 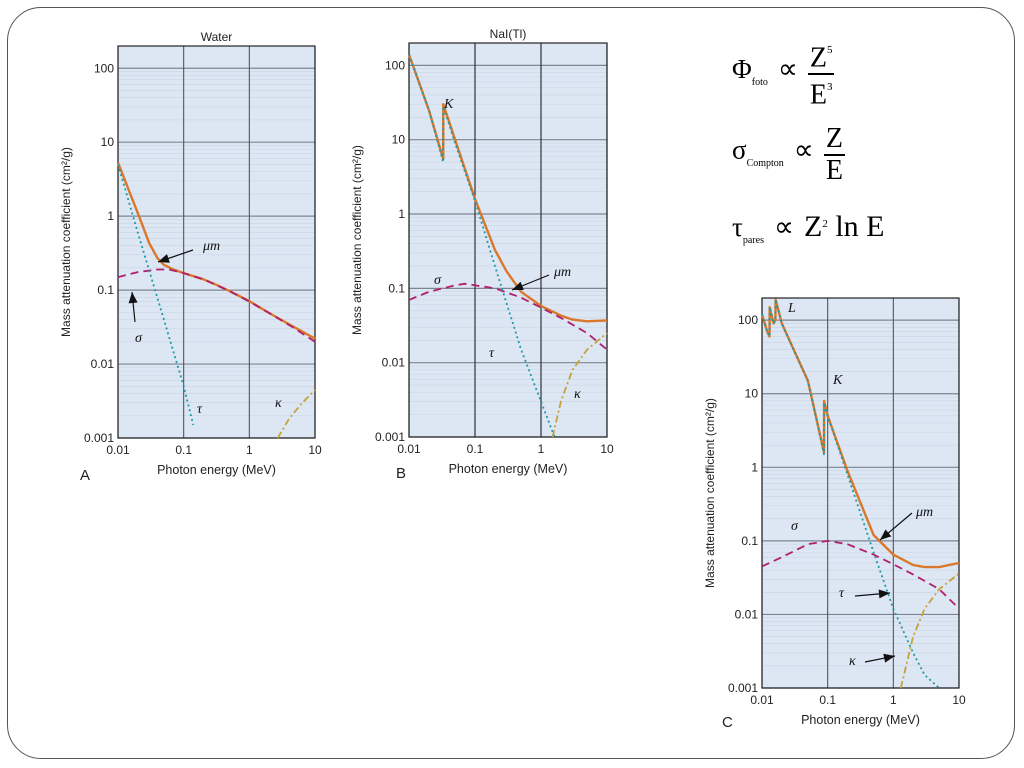 I want to click on y-tick-label-C: 0.001, so click(x=743, y=688).